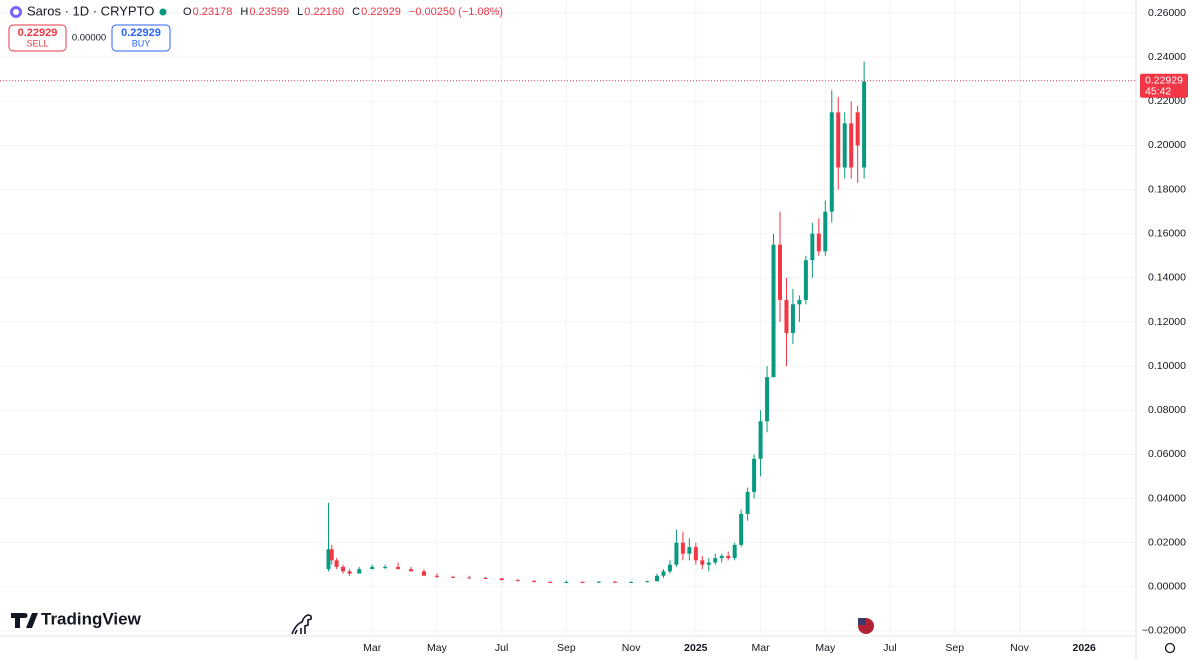 The image size is (1200, 660). Describe the element at coordinates (1167, 101) in the screenshot. I see `y-tick-label: 0.22000` at that location.